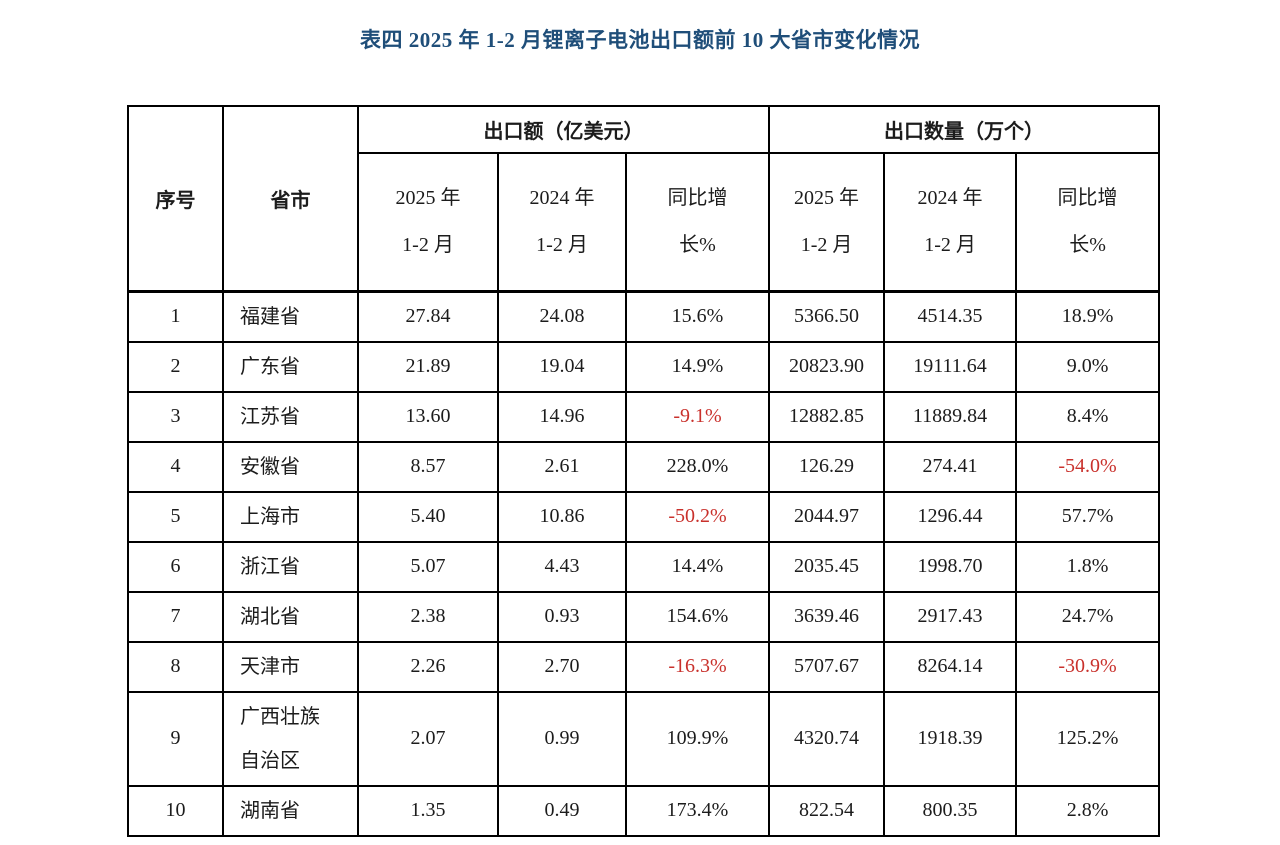 This screenshot has height=845, width=1280. What do you see at coordinates (175, 416) in the screenshot?
I see `cell-index: 3` at bounding box center [175, 416].